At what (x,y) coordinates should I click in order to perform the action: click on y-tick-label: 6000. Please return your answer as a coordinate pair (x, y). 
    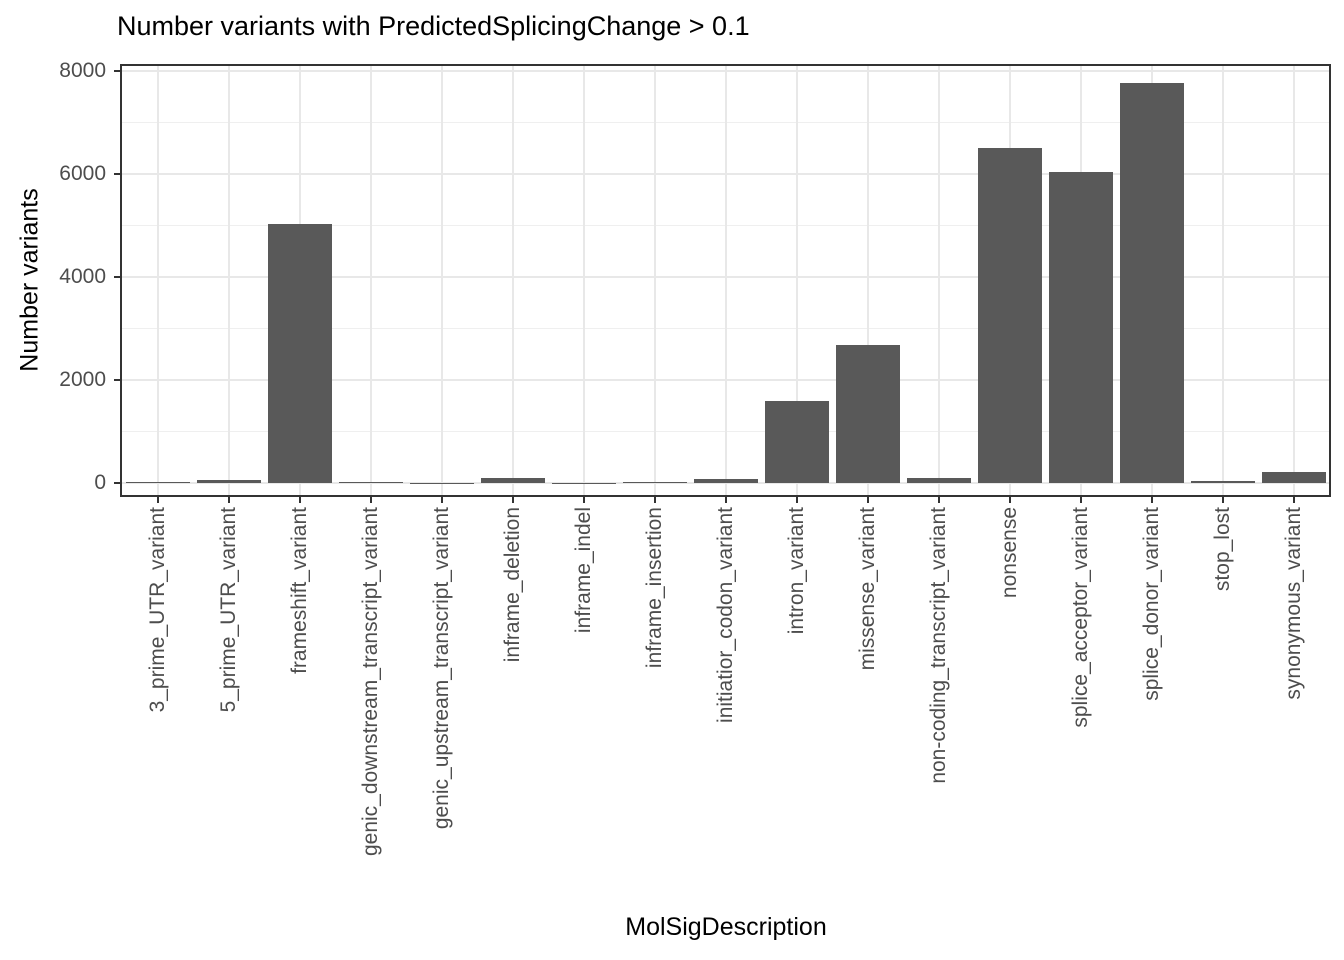
    Looking at the image, I should click on (82, 173).